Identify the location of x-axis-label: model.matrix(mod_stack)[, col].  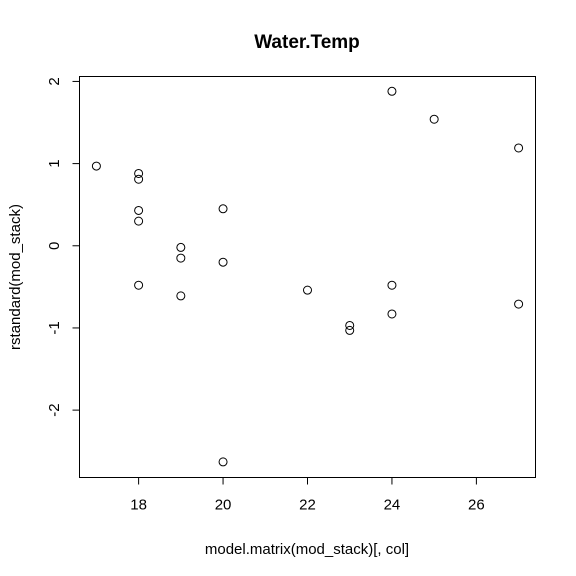
(307, 549).